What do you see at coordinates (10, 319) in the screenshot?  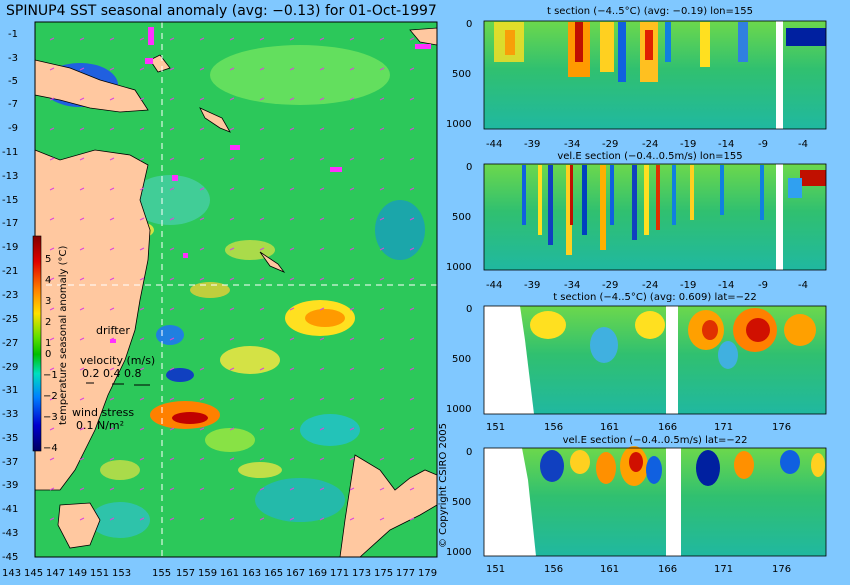 I see `svg-text: -25` at bounding box center [10, 319].